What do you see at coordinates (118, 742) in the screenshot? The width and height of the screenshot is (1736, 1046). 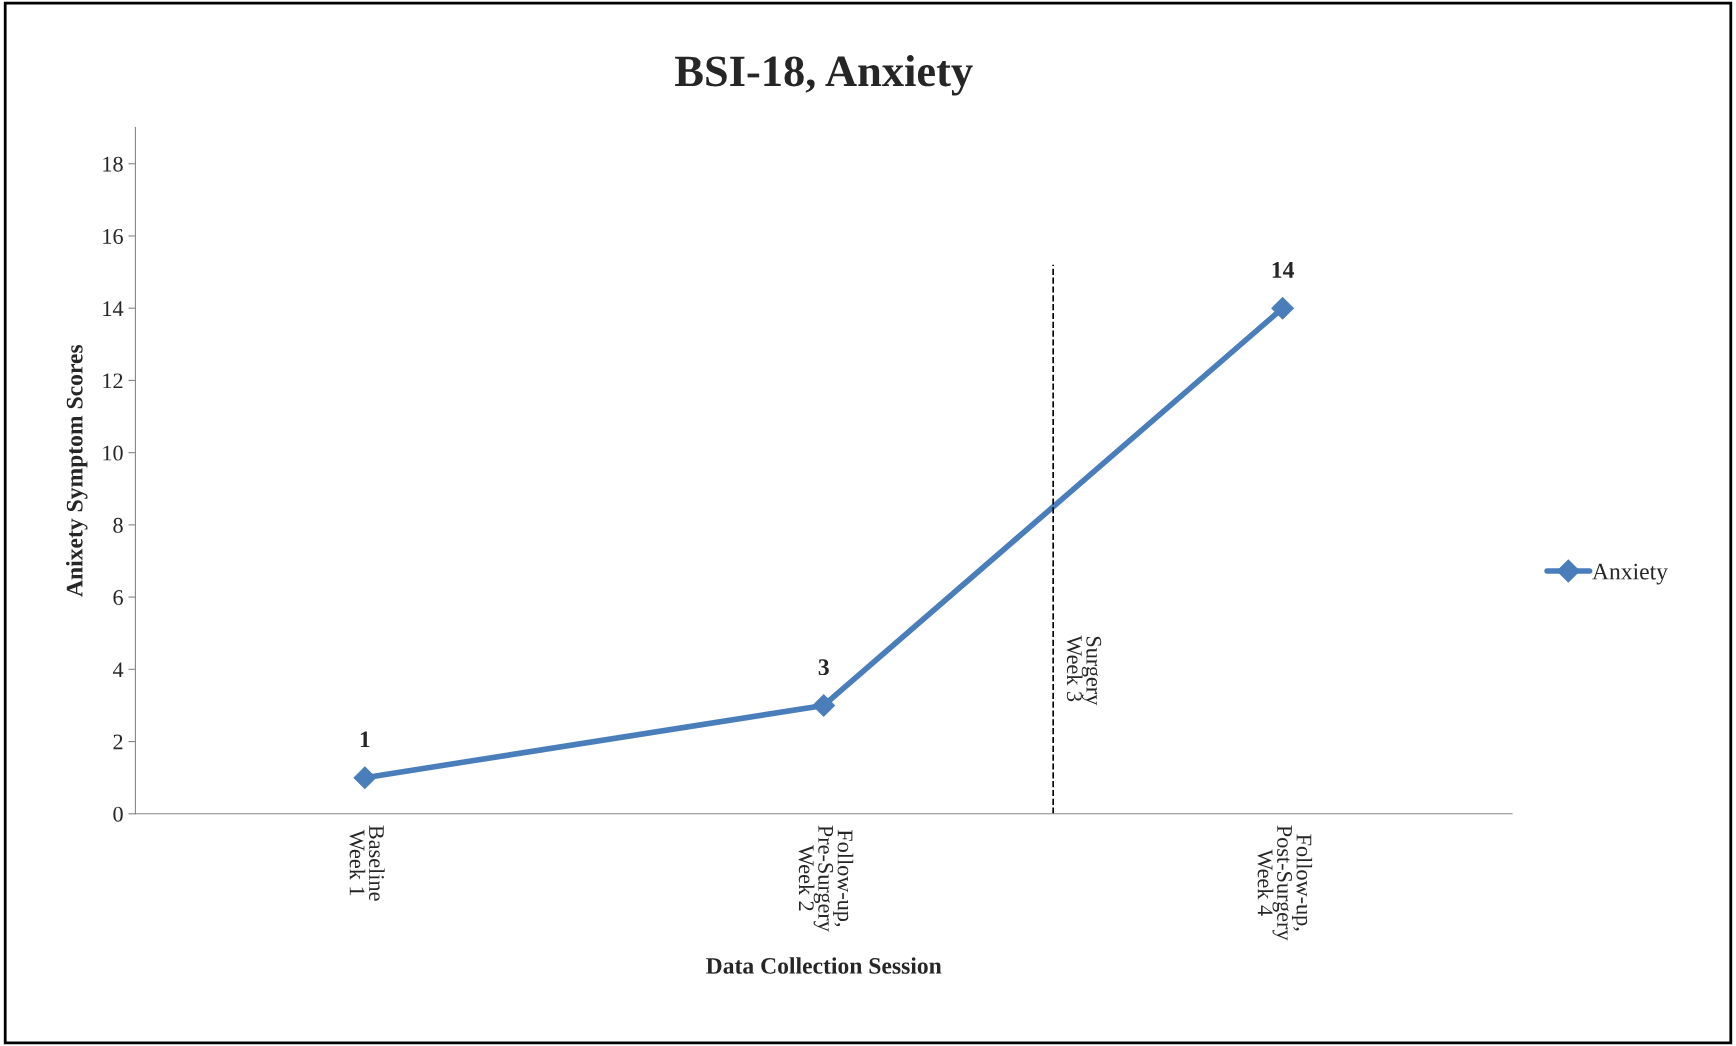 I see `y-tick-label: 2` at bounding box center [118, 742].